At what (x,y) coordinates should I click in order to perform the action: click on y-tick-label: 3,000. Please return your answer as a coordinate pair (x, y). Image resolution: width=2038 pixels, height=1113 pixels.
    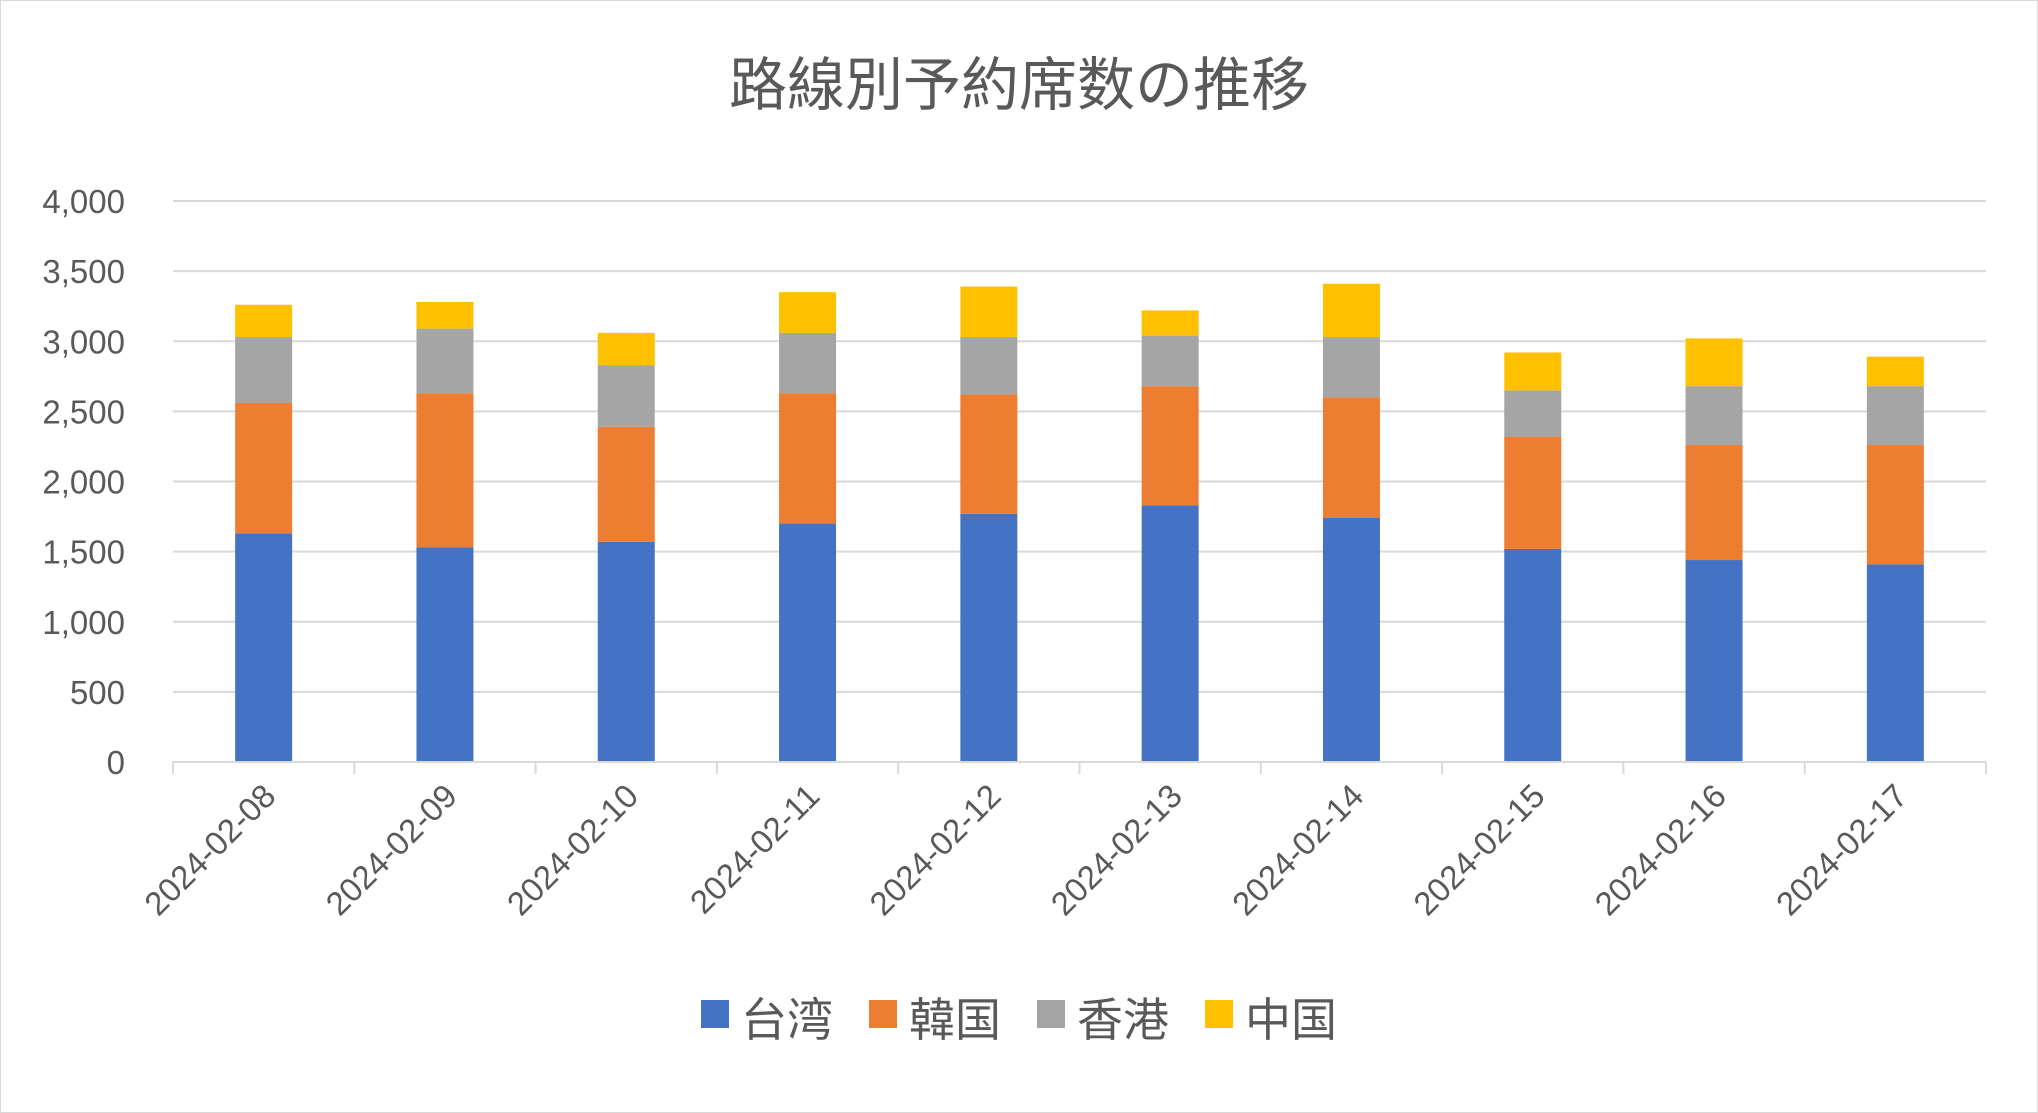
    Looking at the image, I should click on (83, 341).